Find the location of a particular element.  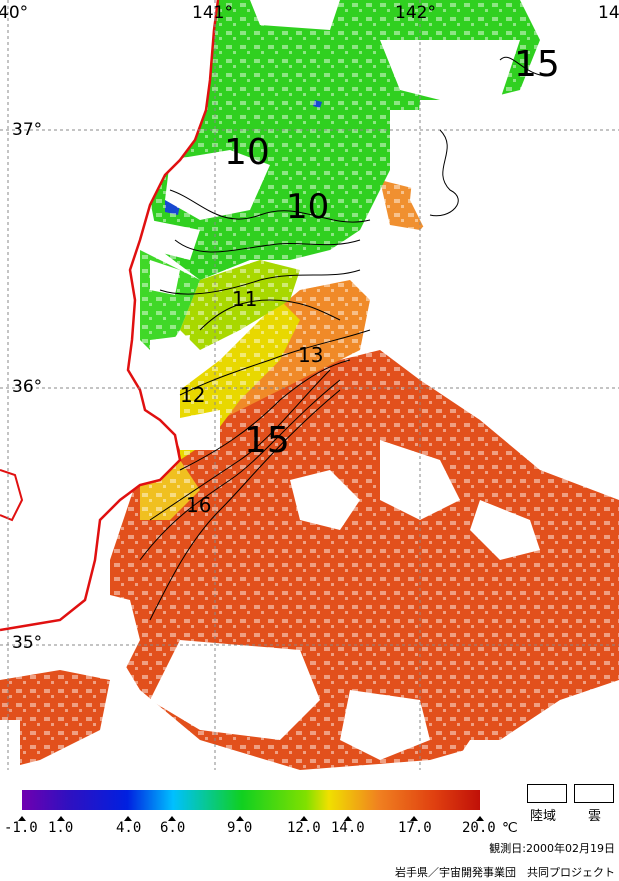

contour-label-13: 13 is located at coordinates (310, 355).